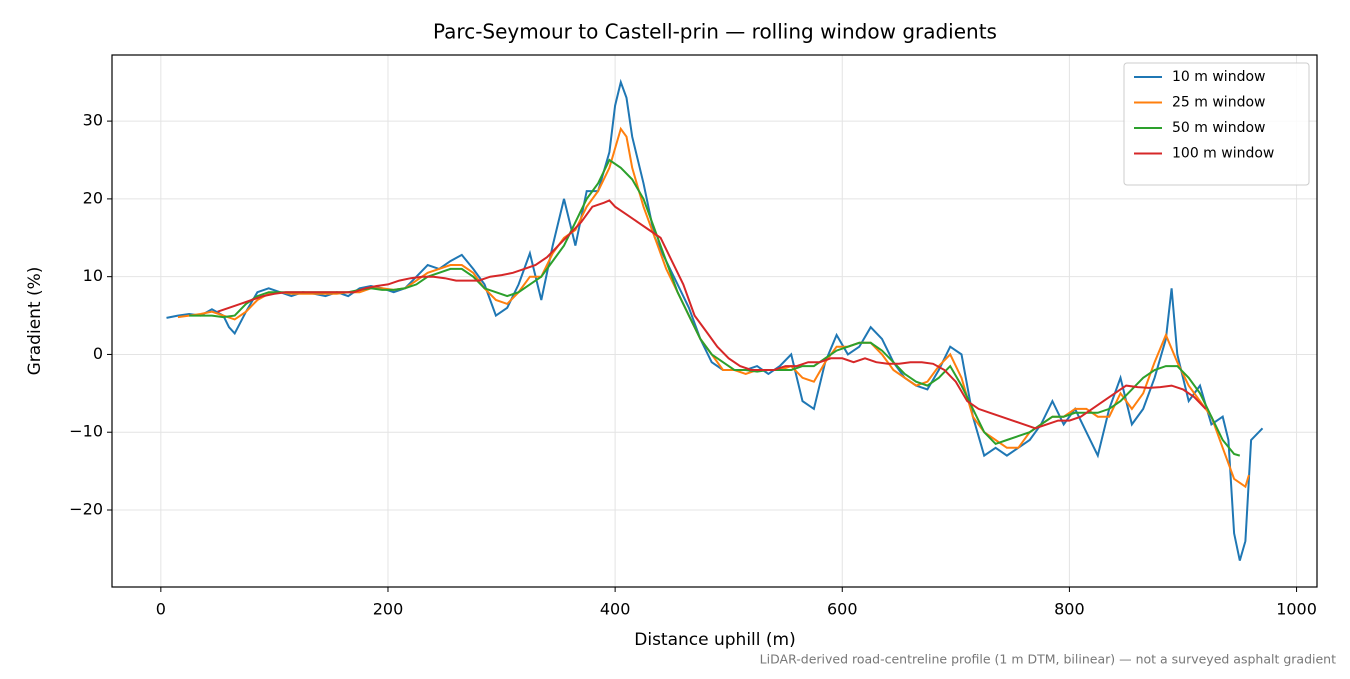  I want to click on y-tick-label: 30, so click(93, 120).